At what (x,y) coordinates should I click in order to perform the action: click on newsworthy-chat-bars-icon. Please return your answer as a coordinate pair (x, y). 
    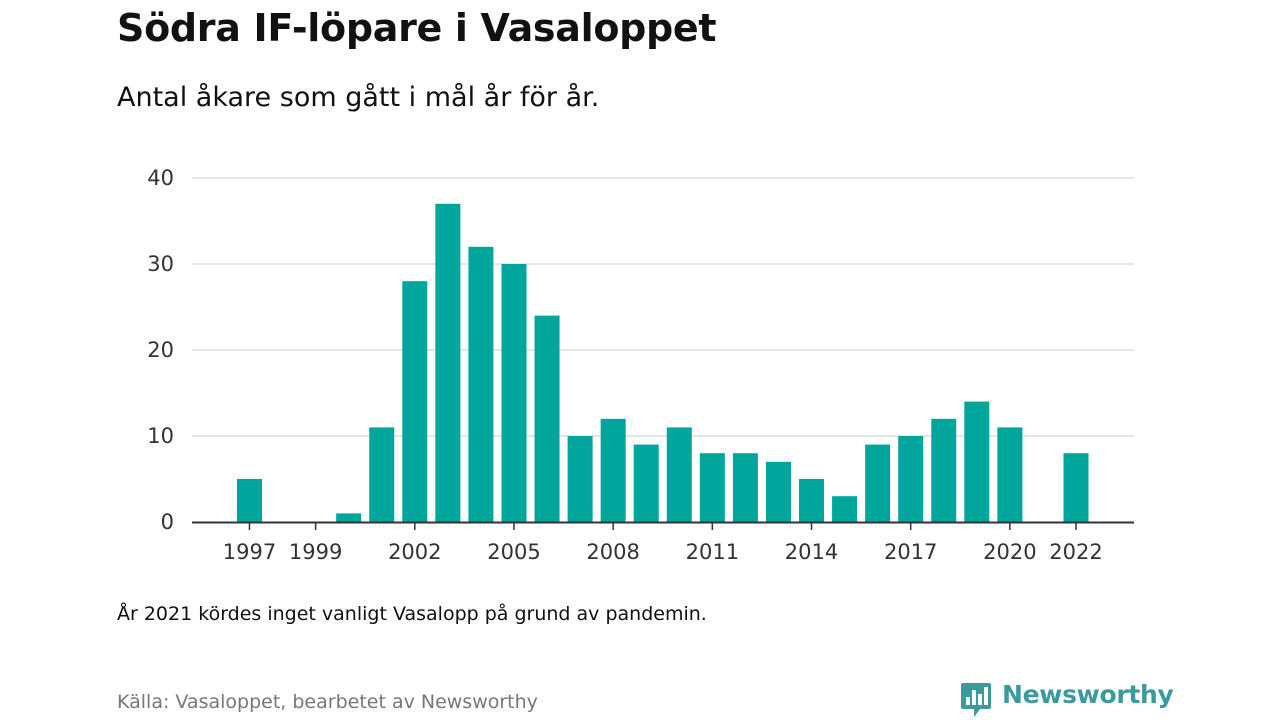
    Looking at the image, I should click on (976, 700).